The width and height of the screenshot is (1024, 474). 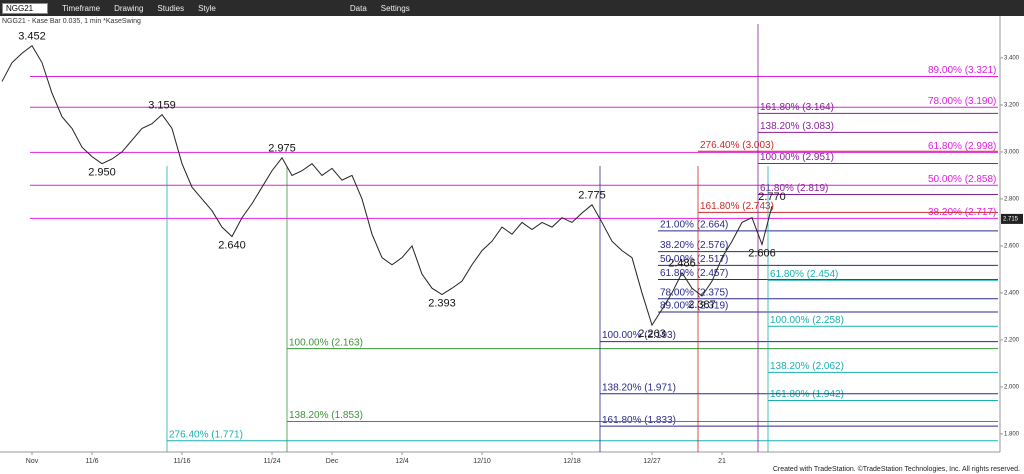 What do you see at coordinates (326, 415) in the screenshot?
I see `fib-label: 138.20% (1.853)` at bounding box center [326, 415].